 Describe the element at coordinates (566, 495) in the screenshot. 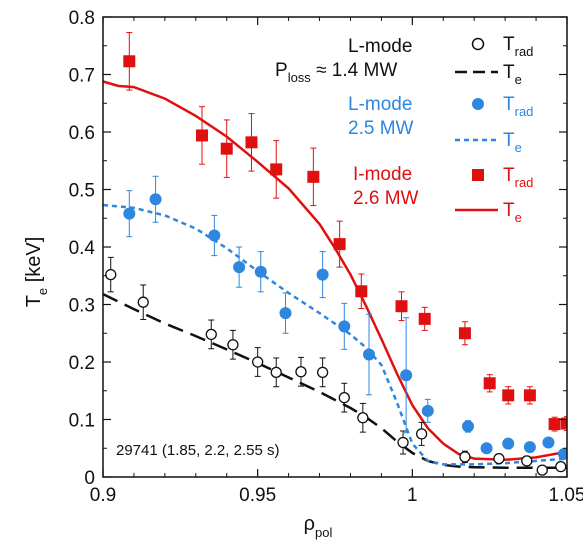

I see `x-tick-label: 1.05` at that location.